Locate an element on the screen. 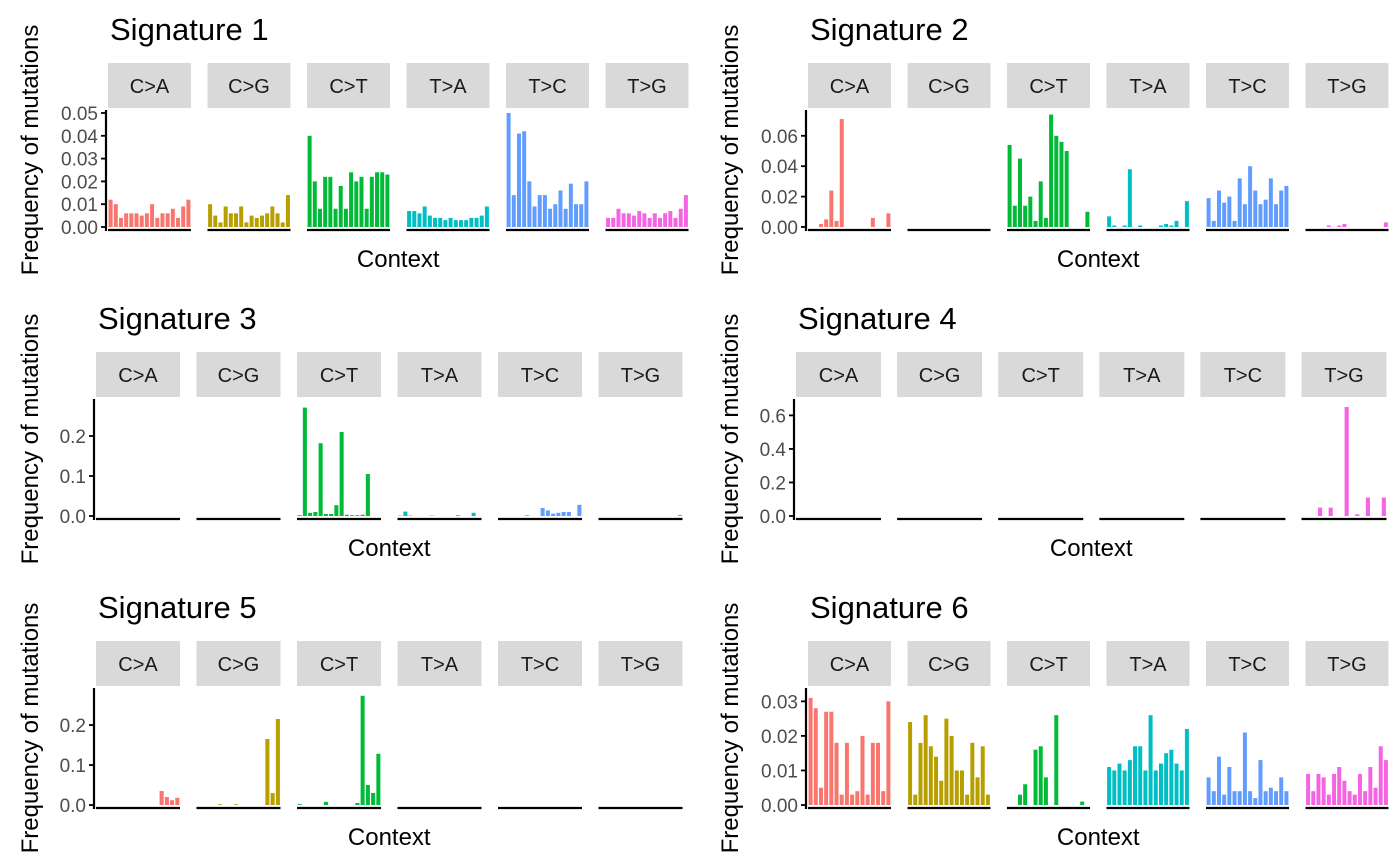 Image resolution: width=1400 pixels, height=866 pixels. y-tick-label: 0.1 is located at coordinates (73, 477).